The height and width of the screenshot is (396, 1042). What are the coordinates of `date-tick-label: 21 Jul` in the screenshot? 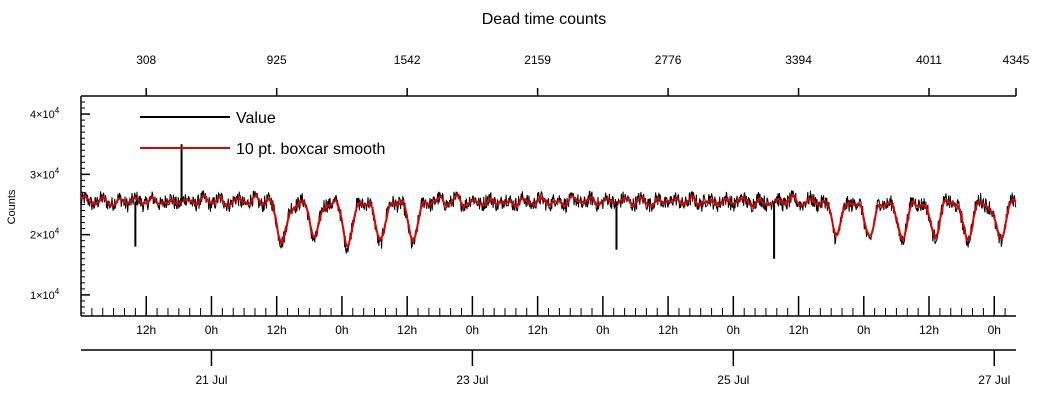 It's located at (211, 380).